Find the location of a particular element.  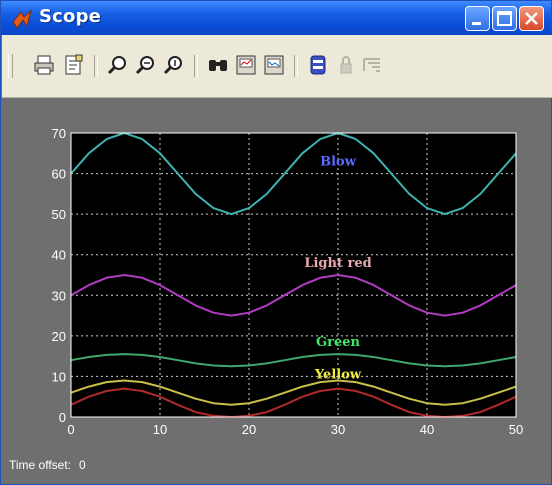

y-tick-label: 40 is located at coordinates (59, 255).